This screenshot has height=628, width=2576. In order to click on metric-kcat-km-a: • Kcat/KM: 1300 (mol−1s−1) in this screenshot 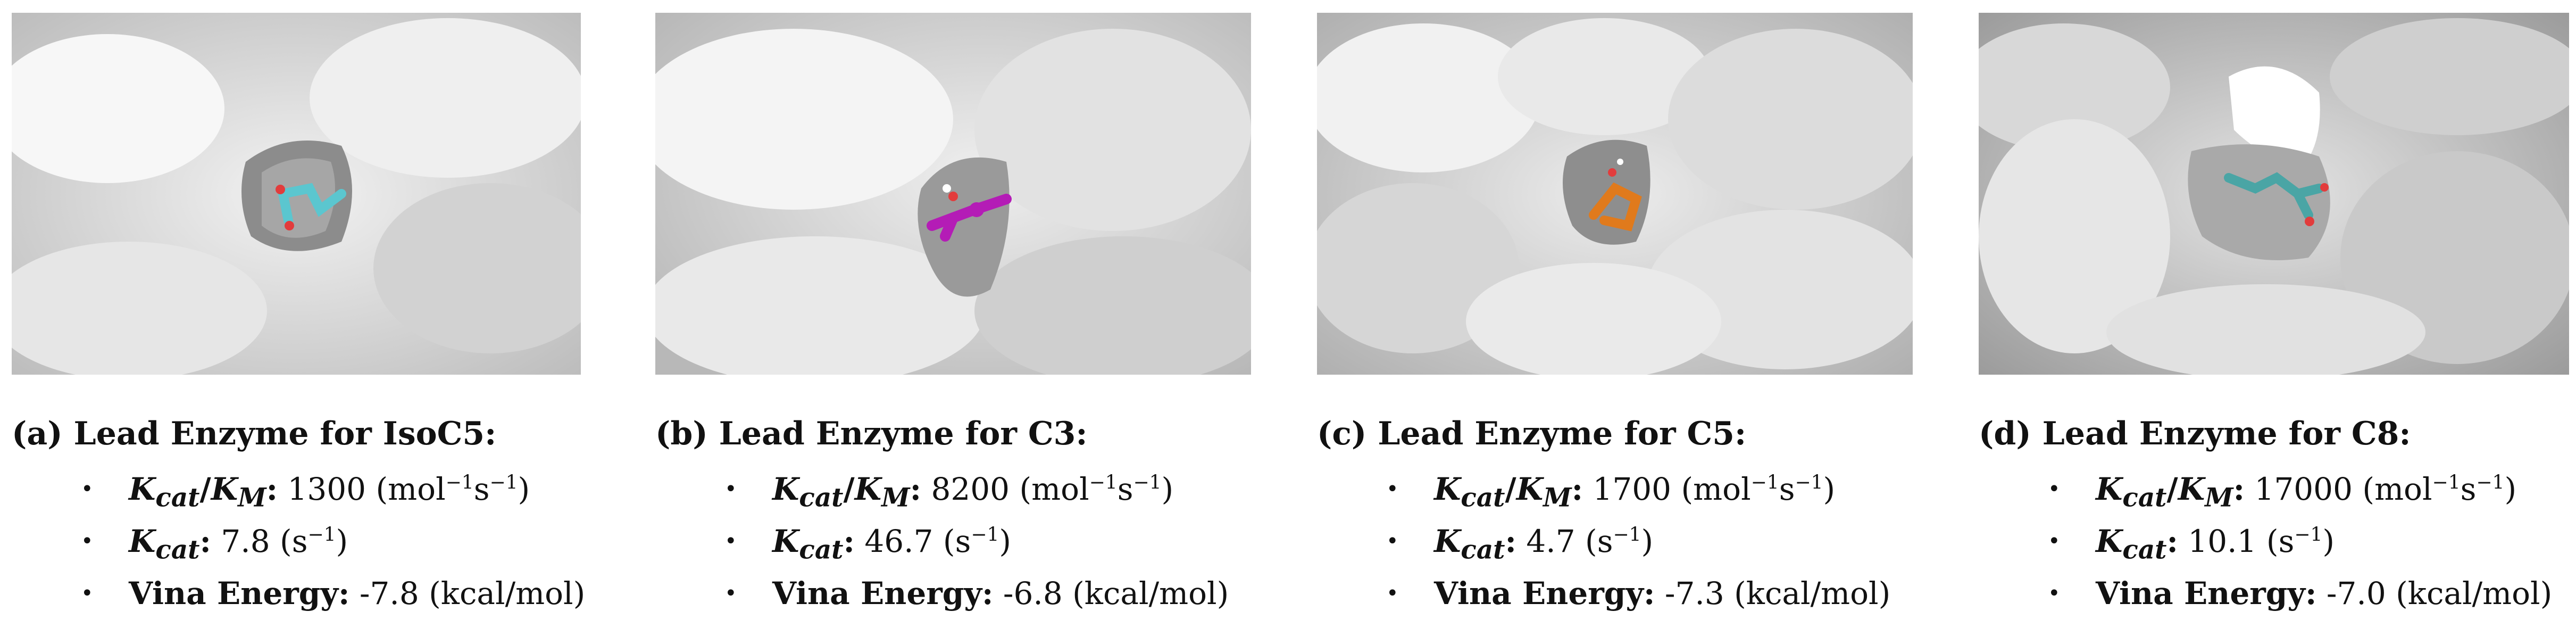, I will do `click(306, 492)`.